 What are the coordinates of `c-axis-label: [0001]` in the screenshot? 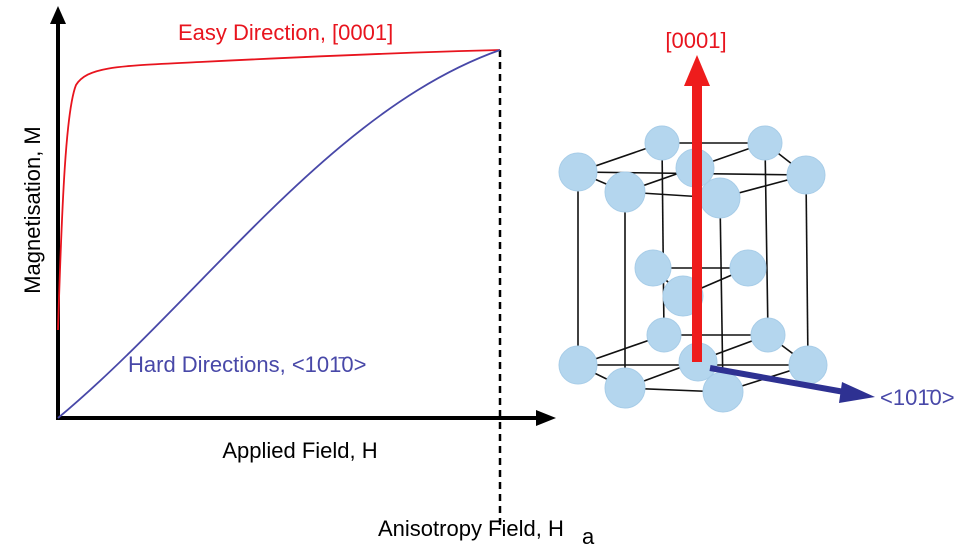 It's located at (695, 40).